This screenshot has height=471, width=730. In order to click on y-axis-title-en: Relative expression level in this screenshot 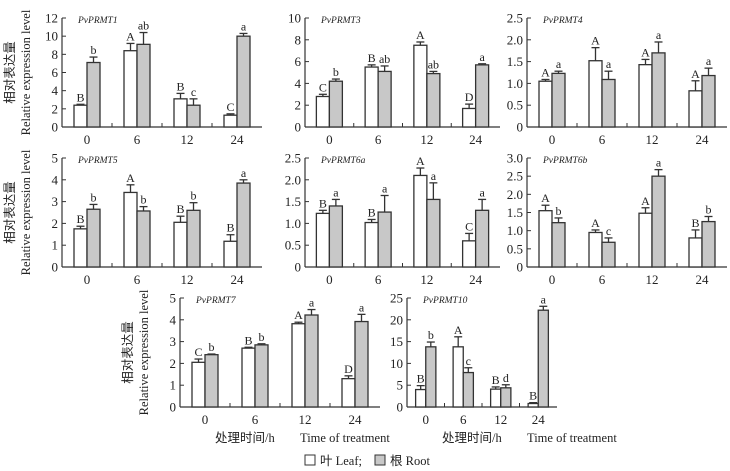, I will do `click(26, 72)`.